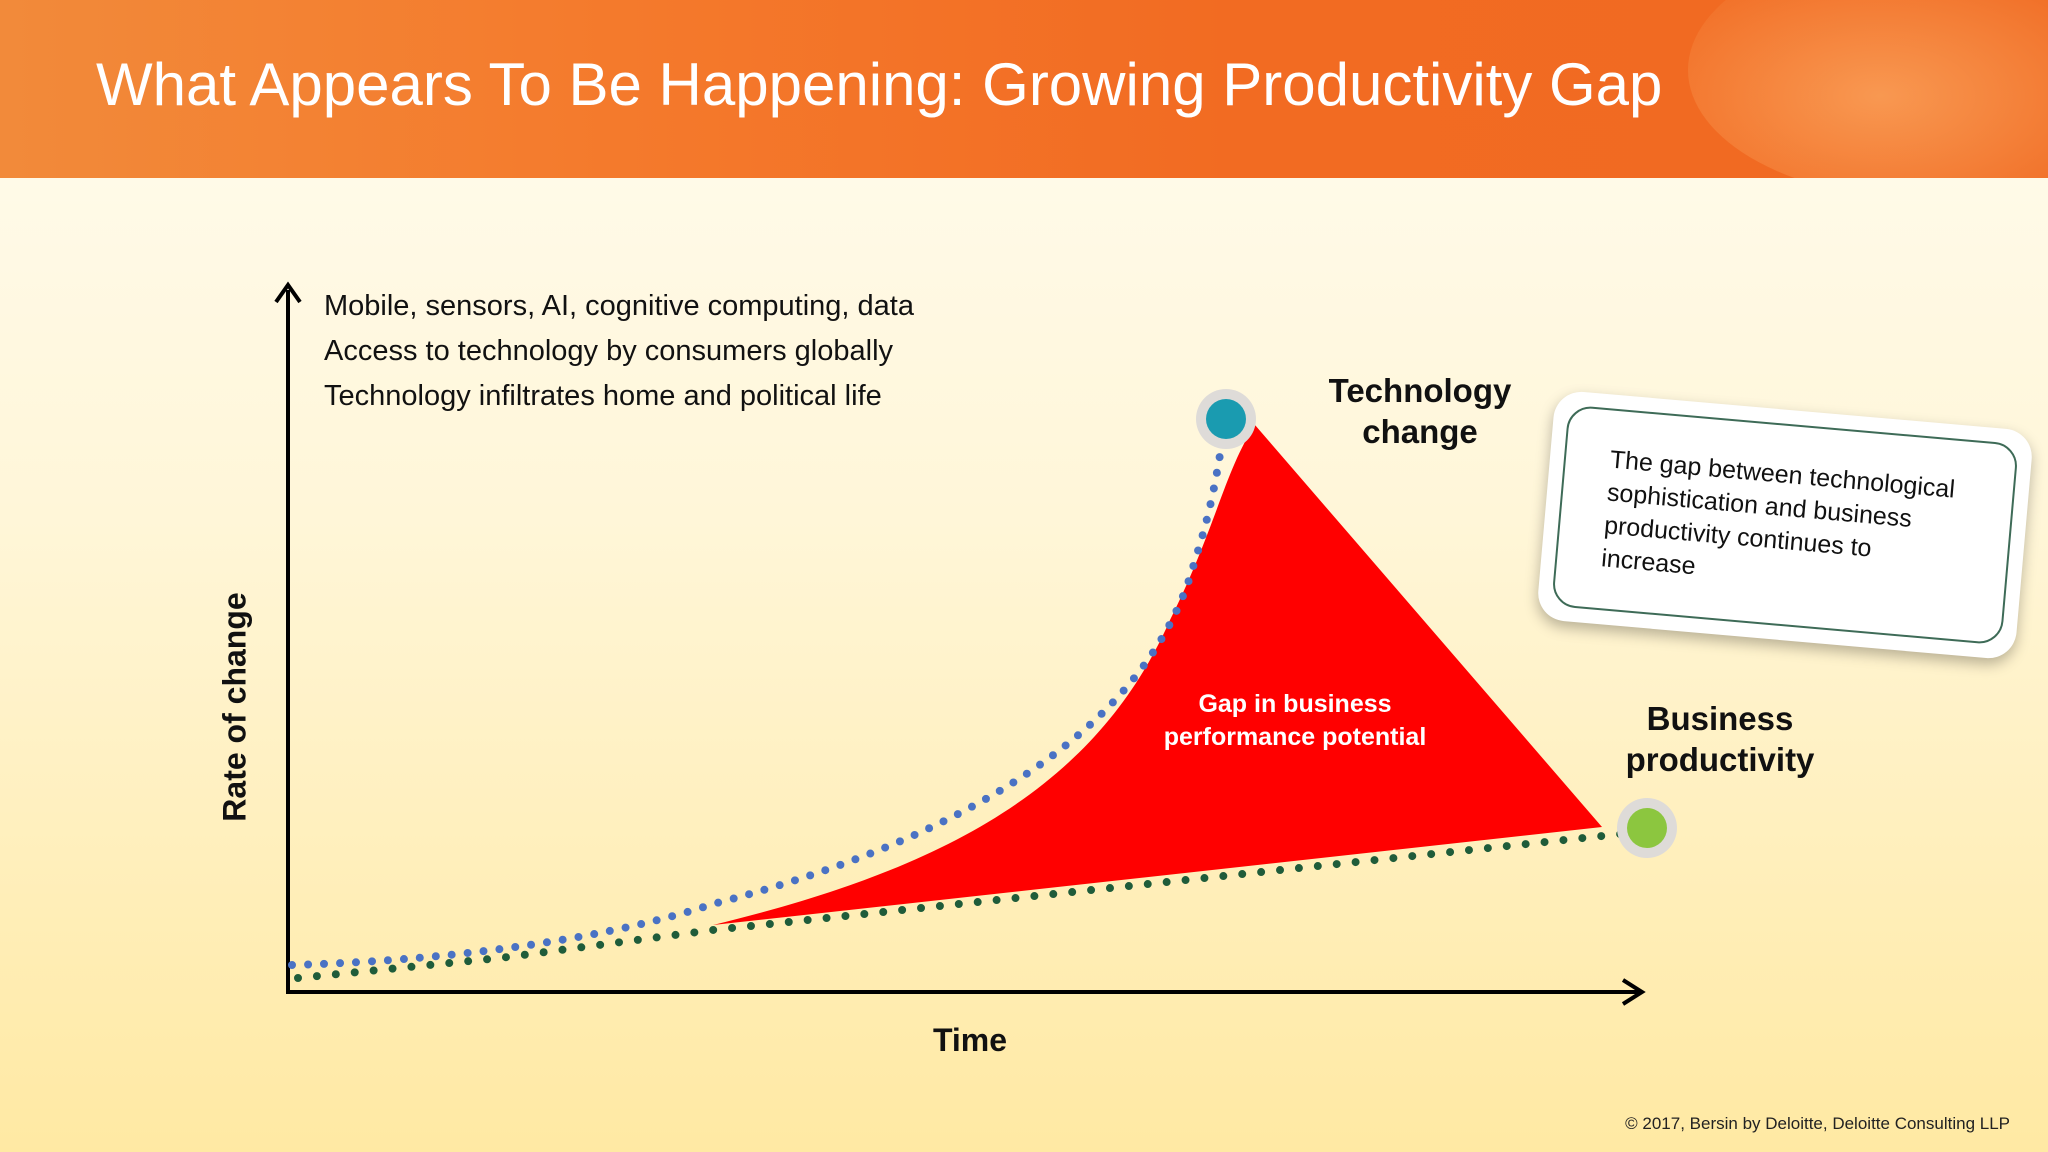 Image resolution: width=2048 pixels, height=1152 pixels. What do you see at coordinates (1420, 411) in the screenshot?
I see `technology-change-label: Technology change` at bounding box center [1420, 411].